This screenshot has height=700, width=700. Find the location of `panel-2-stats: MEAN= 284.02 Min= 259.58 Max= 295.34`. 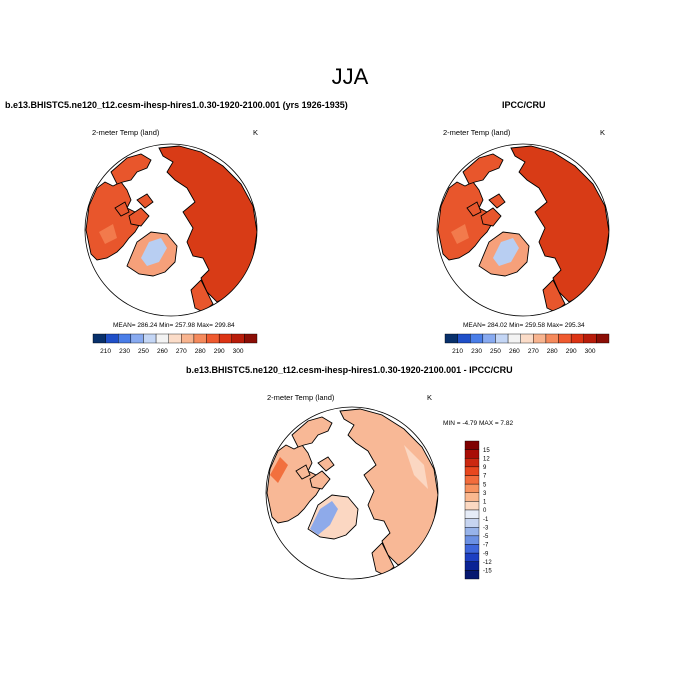

panel-2-stats: MEAN= 284.02 Min= 259.58 Max= 295.34 is located at coordinates (524, 325).